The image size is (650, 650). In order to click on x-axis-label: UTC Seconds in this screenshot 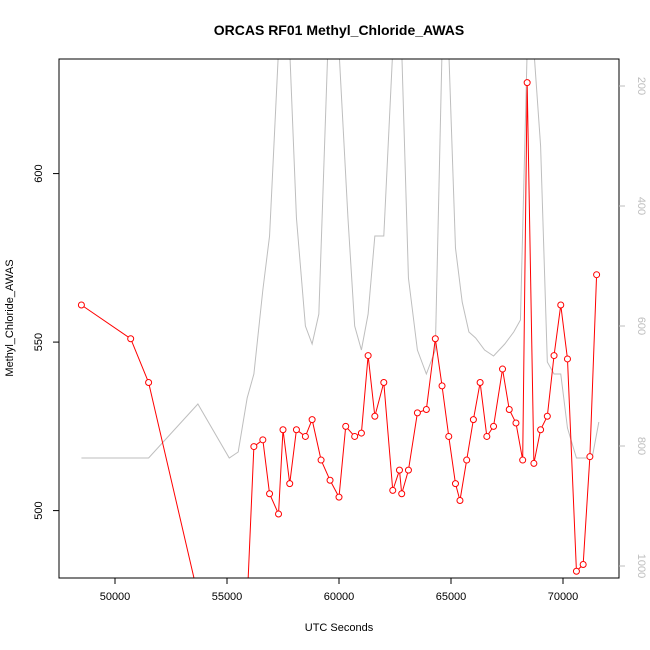, I will do `click(339, 628)`.